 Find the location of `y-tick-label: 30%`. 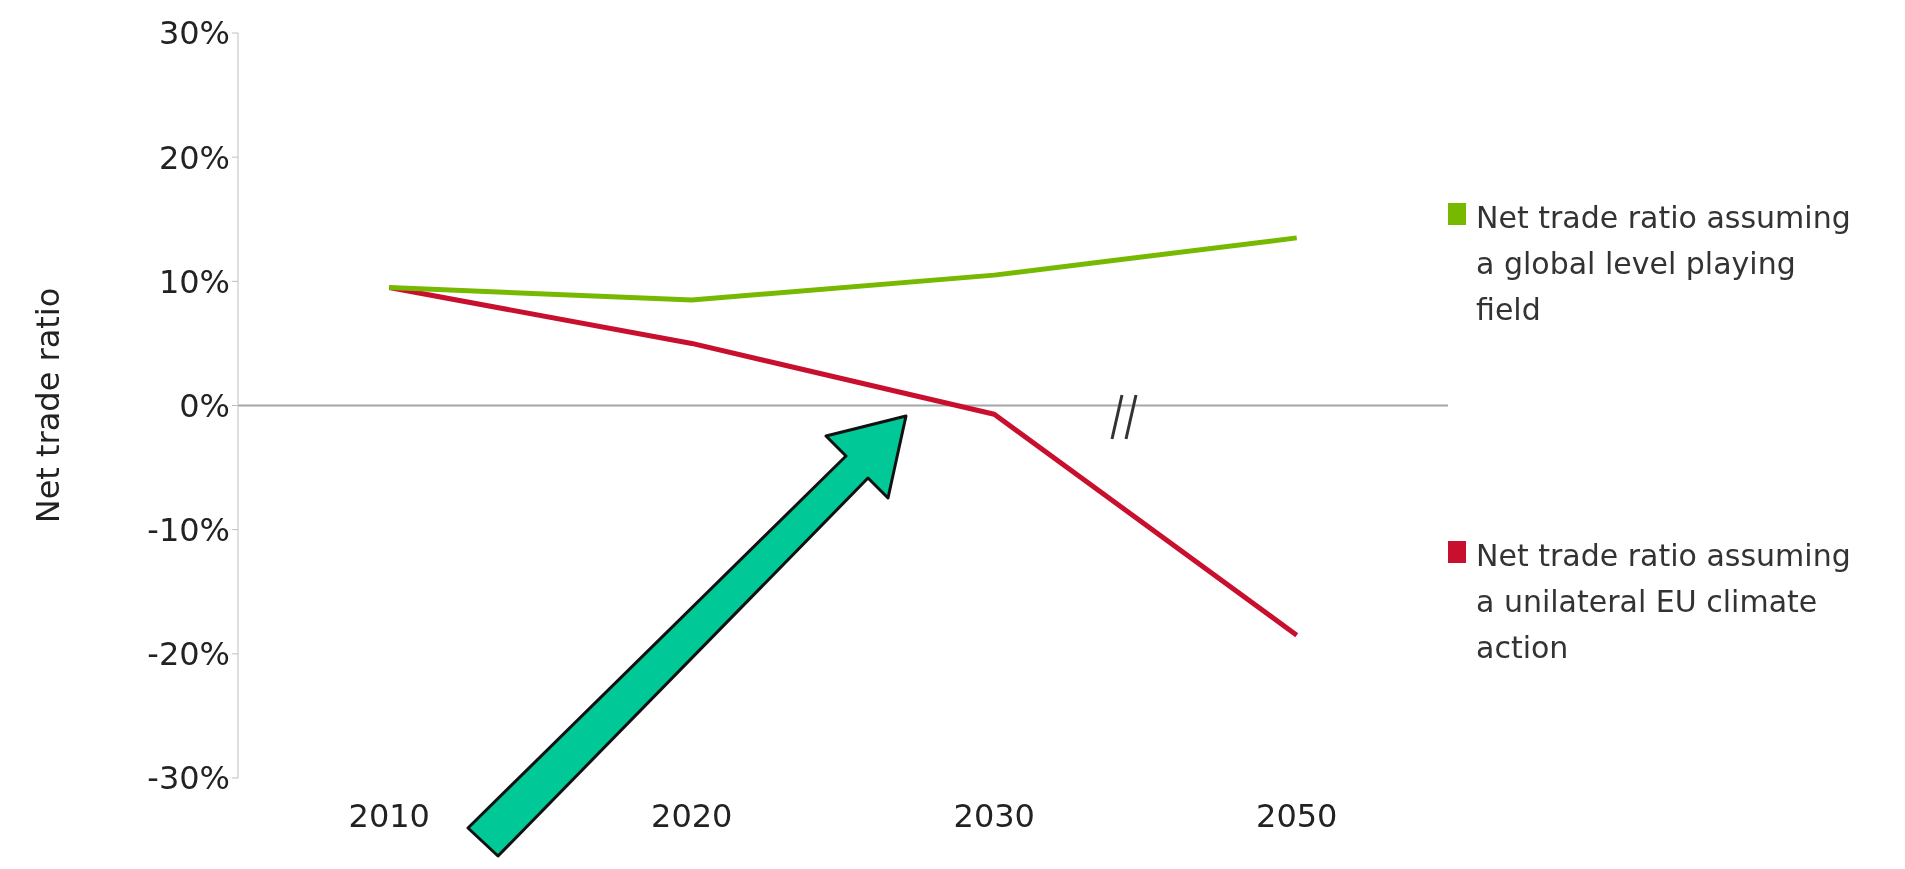

y-tick-label: 30% is located at coordinates (194, 33).